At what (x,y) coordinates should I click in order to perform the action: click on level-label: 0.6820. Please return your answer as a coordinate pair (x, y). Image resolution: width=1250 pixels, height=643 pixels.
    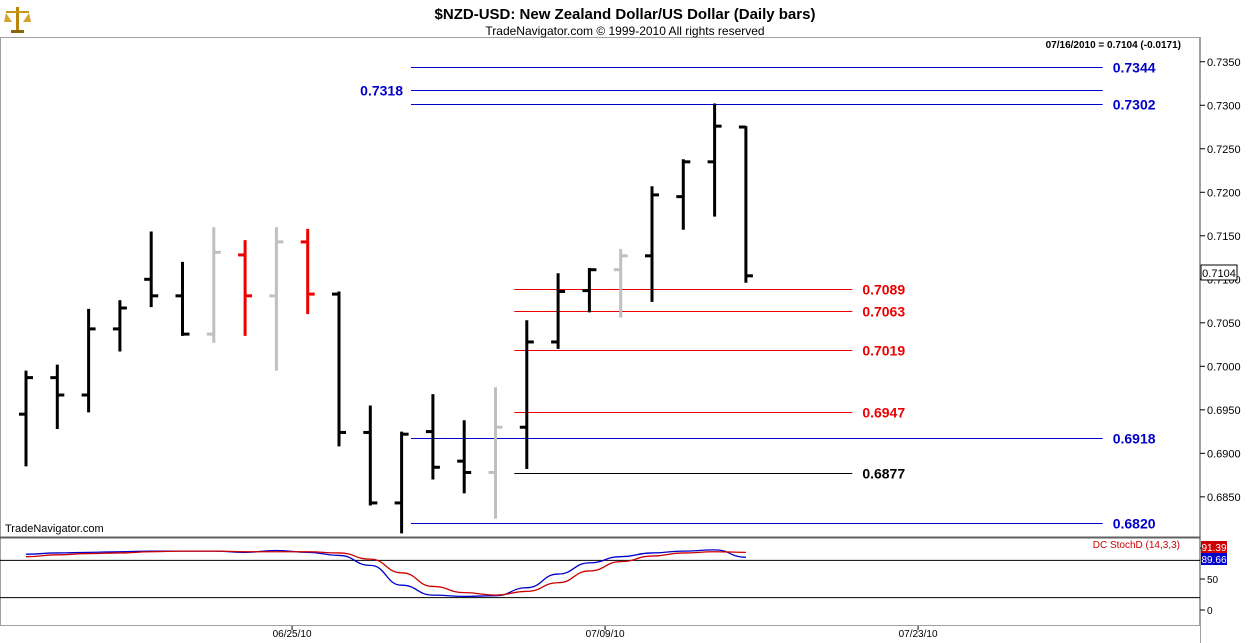
    Looking at the image, I should click on (1134, 524).